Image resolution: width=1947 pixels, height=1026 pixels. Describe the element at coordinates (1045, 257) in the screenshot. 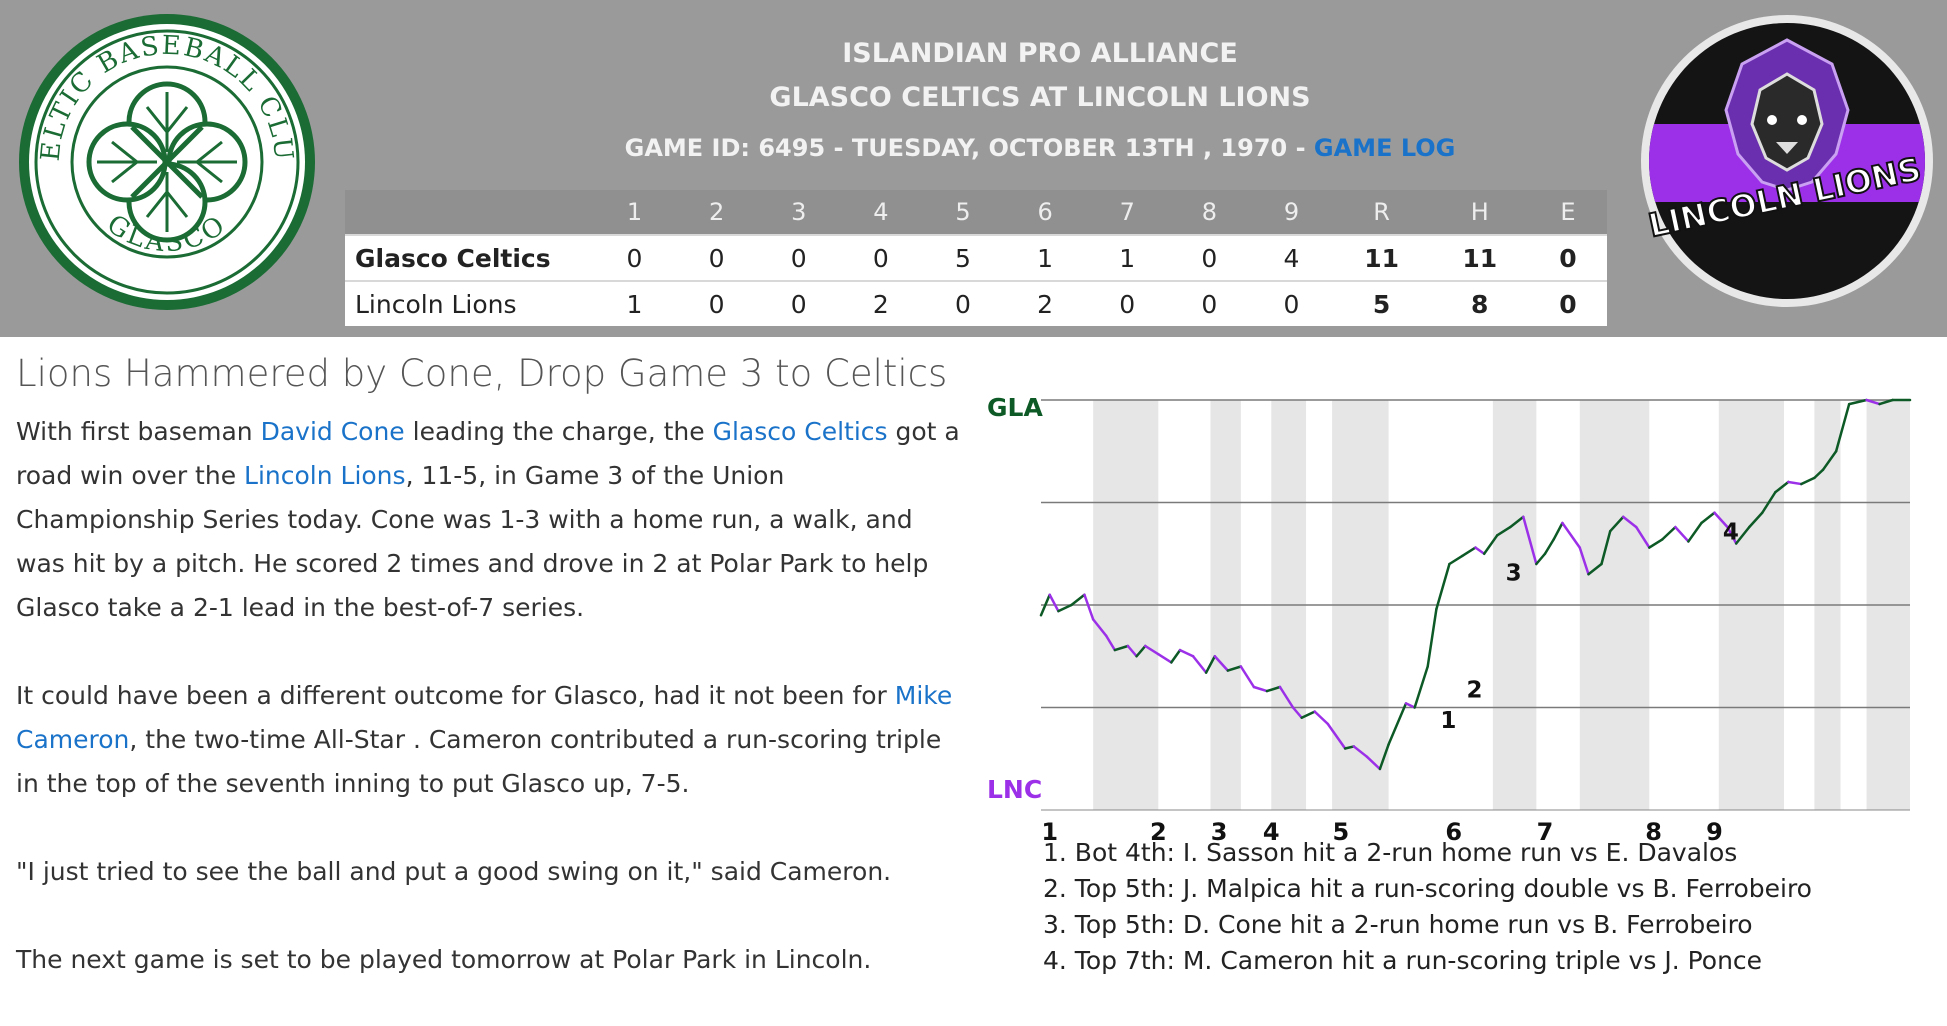

I see `inning-score: 1` at that location.